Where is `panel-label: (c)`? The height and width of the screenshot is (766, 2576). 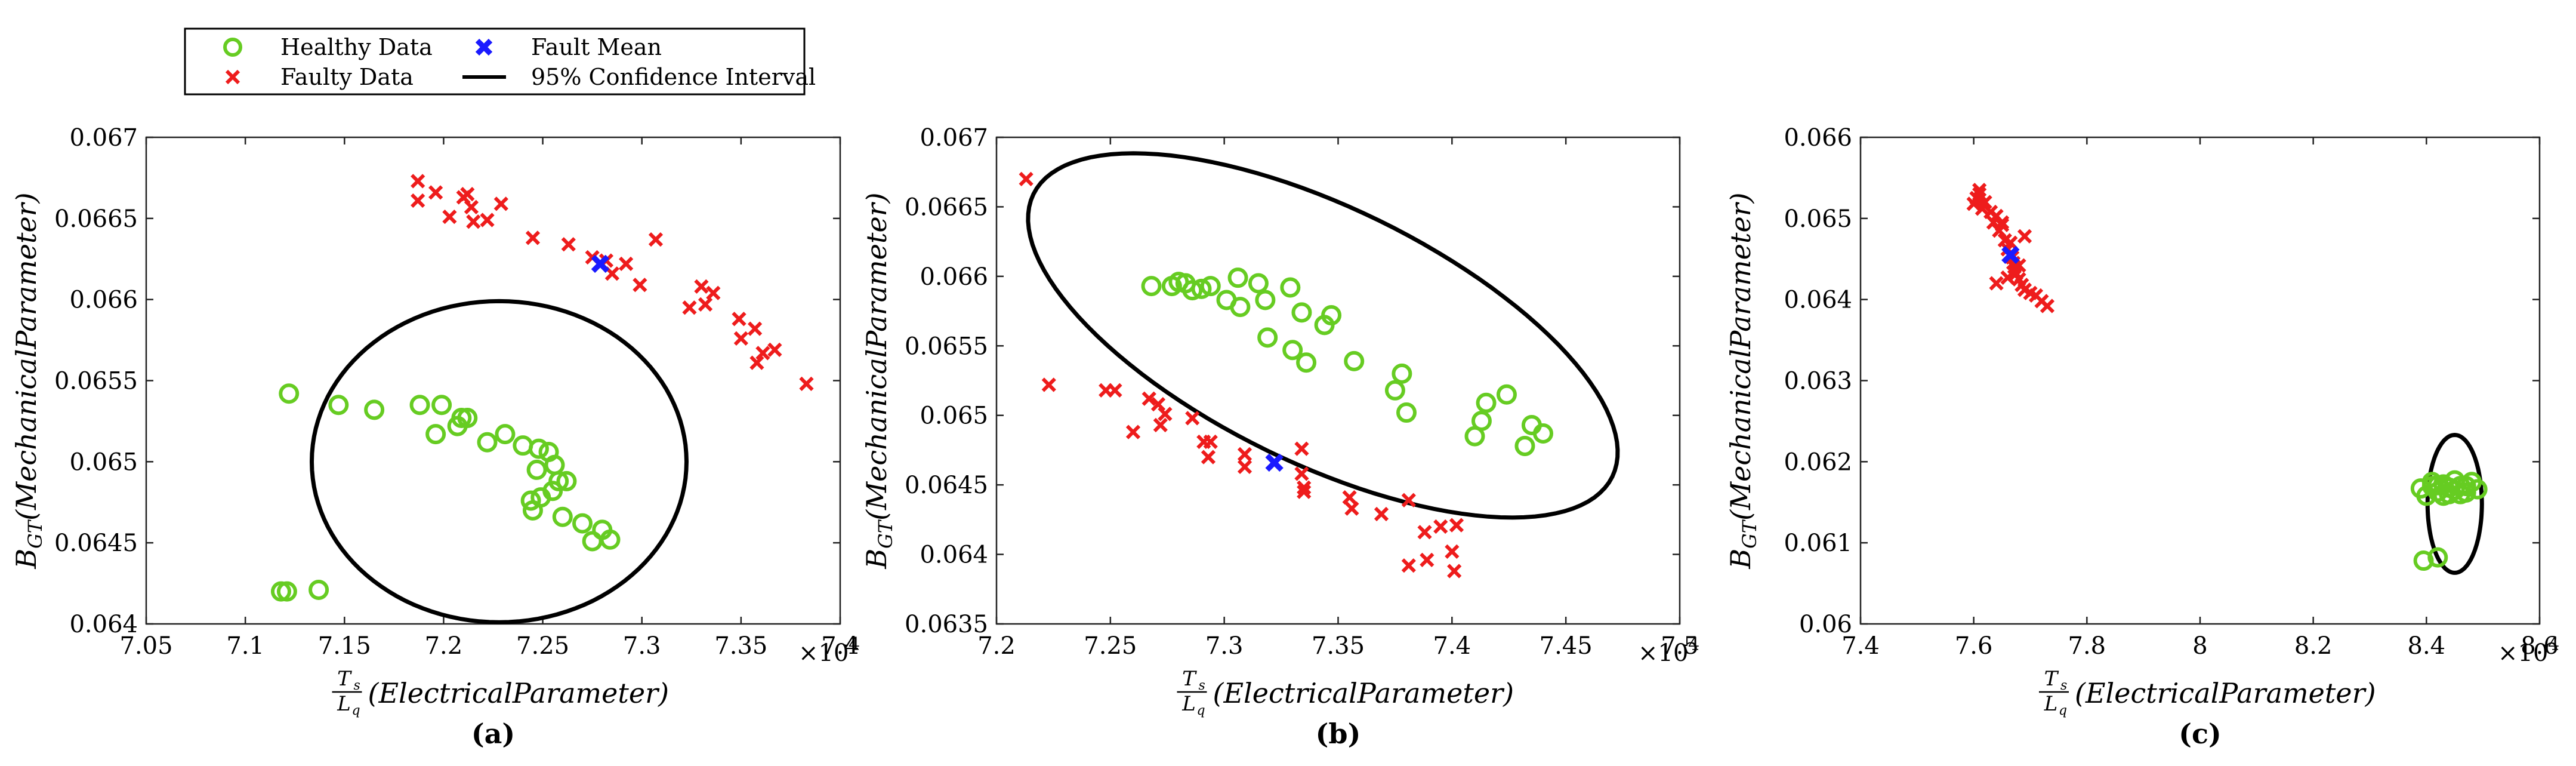
panel-label: (c) is located at coordinates (2200, 734).